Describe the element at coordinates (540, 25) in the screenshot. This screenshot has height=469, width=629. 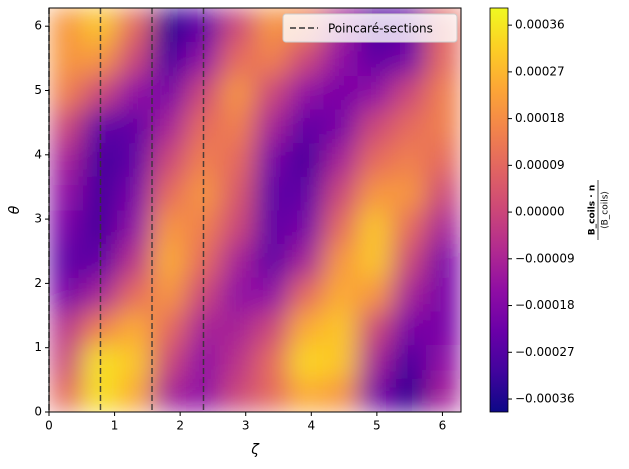
I see `colorbar-tick-label: 0.00036` at that location.